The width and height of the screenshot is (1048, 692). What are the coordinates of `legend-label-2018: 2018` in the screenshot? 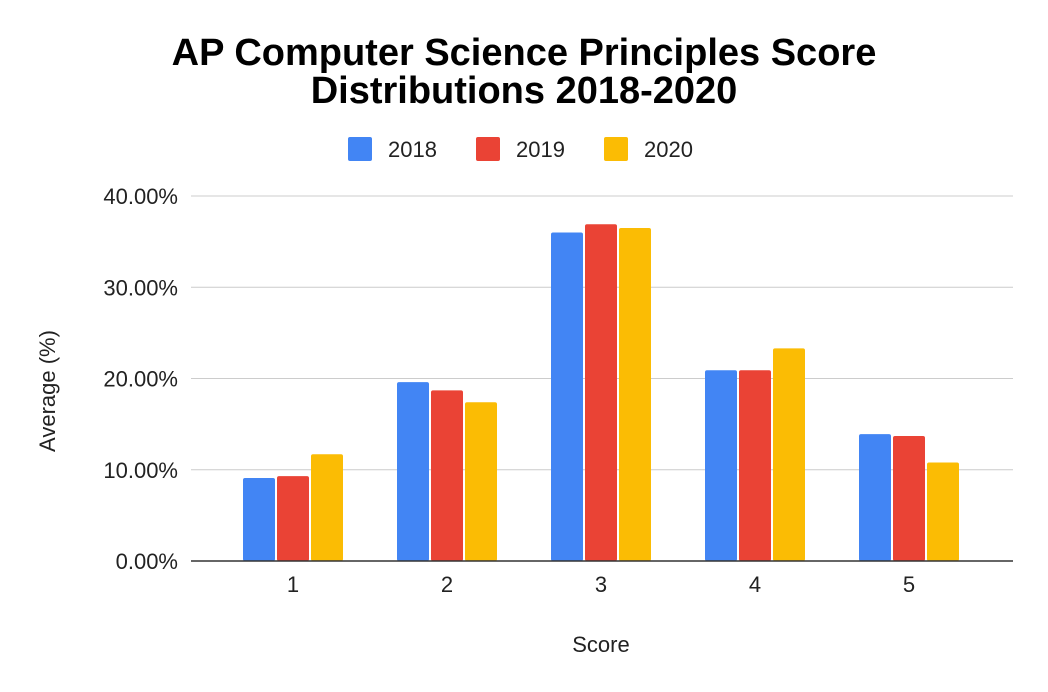 It's located at (412, 149).